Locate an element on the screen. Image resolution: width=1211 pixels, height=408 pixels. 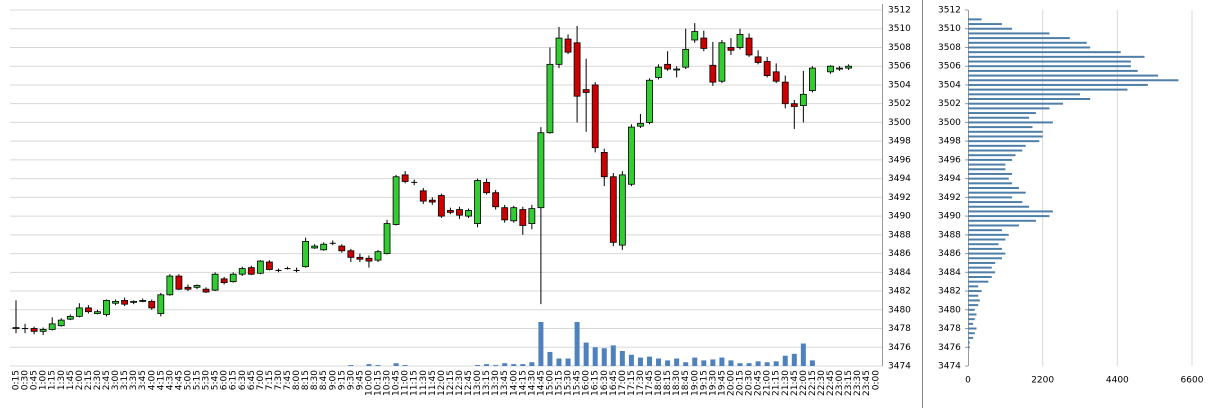
x-tick-label: 1:00 is located at coordinates (44, 380).